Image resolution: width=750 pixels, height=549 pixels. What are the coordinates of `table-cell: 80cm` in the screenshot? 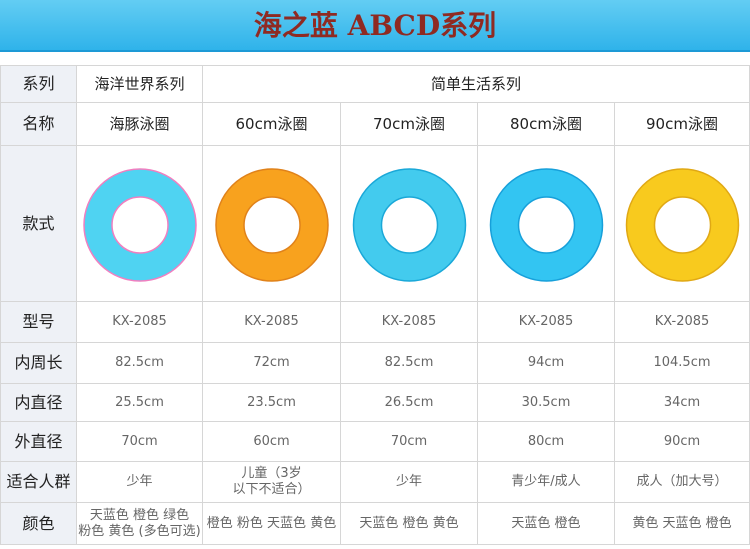 It's located at (546, 442).